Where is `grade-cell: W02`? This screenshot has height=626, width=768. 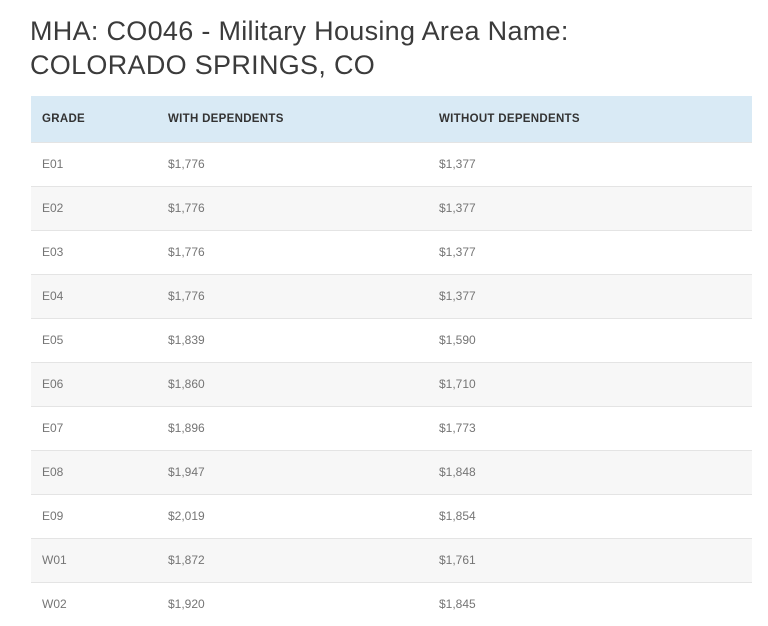 grade-cell: W02 is located at coordinates (54, 604).